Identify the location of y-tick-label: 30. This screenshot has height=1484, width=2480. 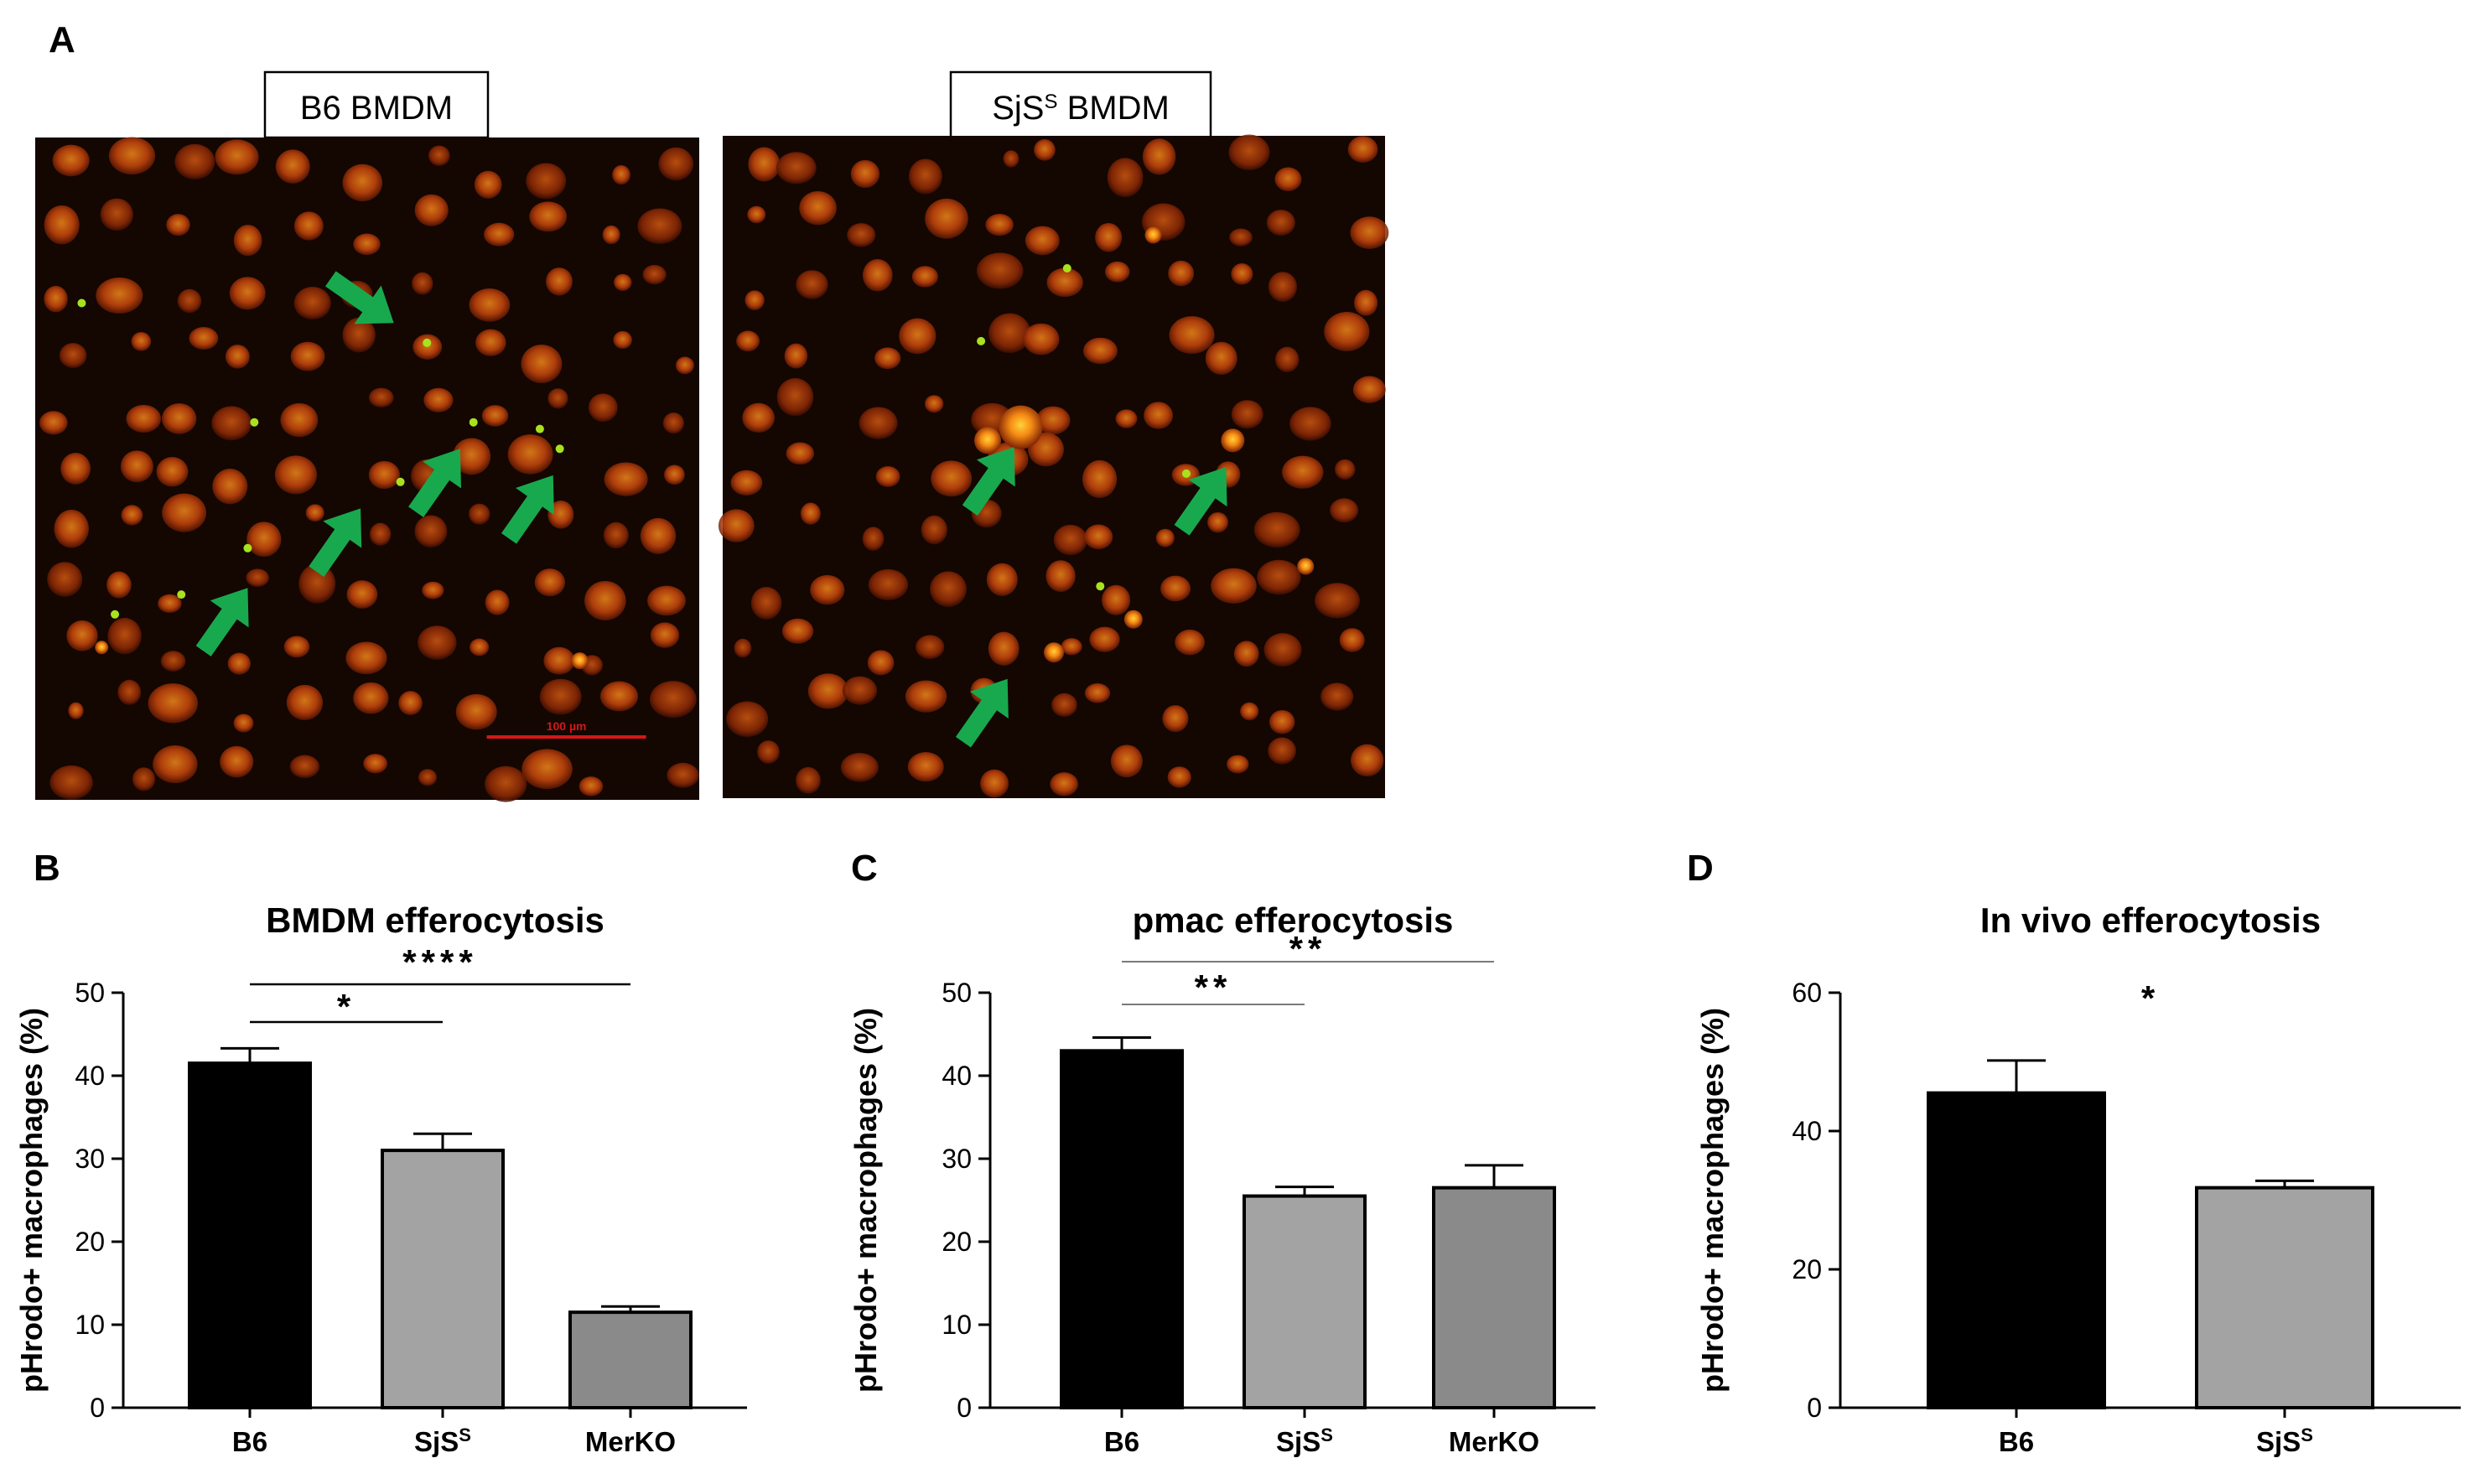
(90, 1159).